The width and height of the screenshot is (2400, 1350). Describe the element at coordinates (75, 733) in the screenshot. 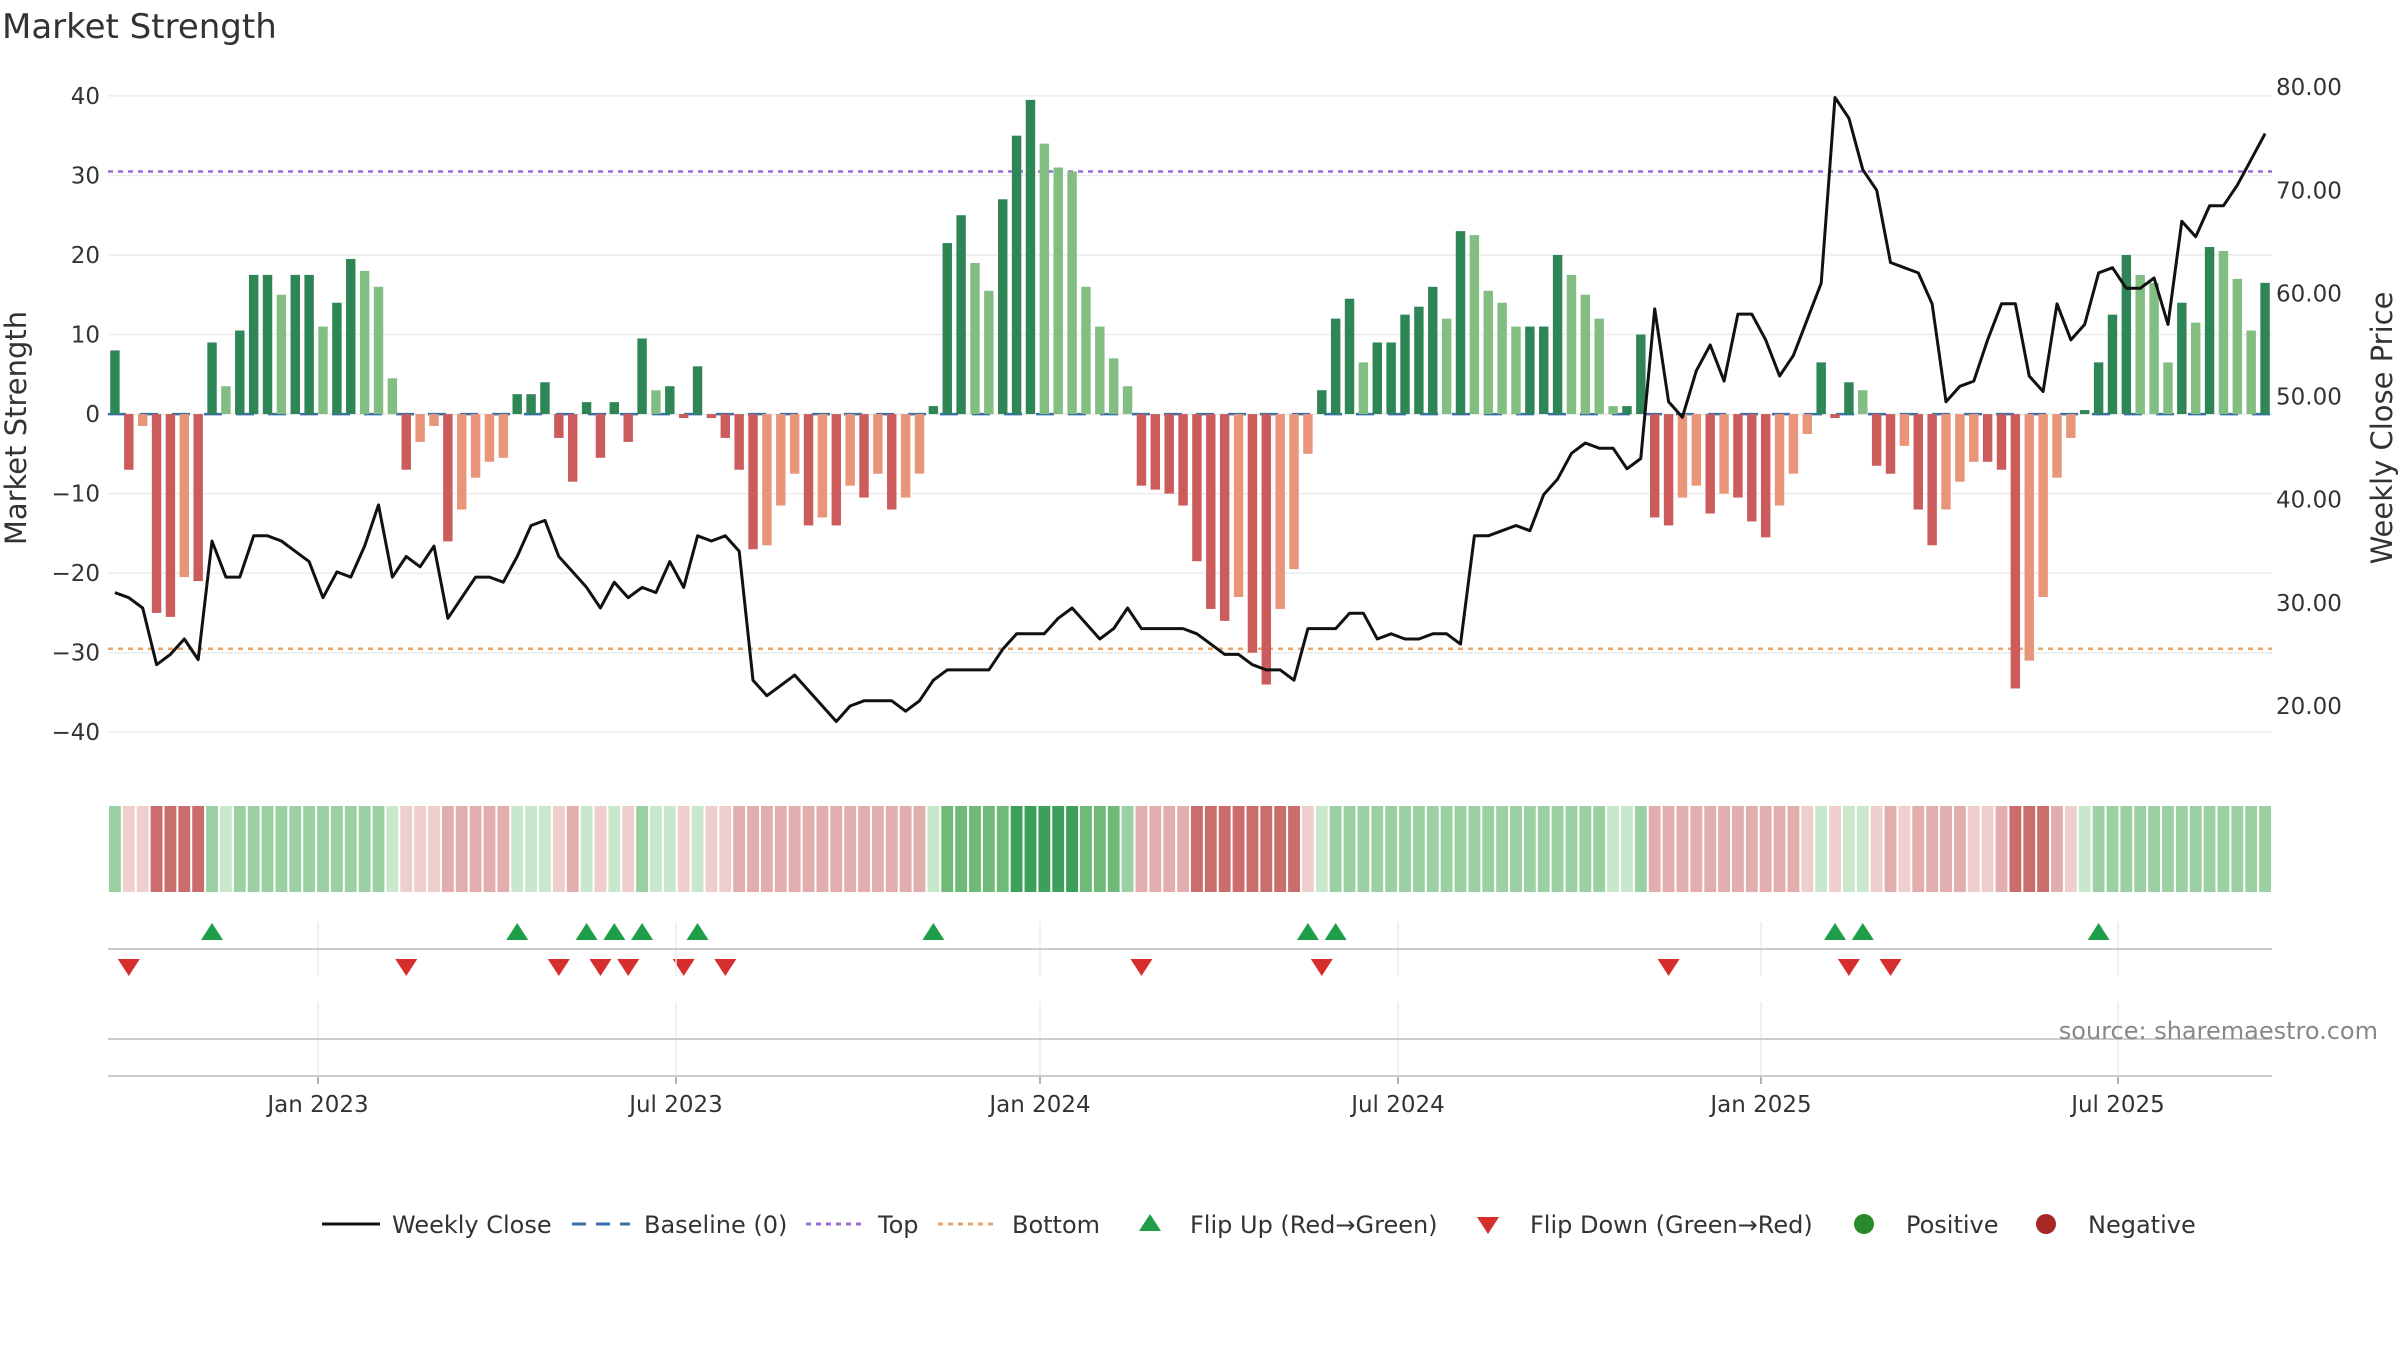

I see `y-tick-label: −40` at that location.